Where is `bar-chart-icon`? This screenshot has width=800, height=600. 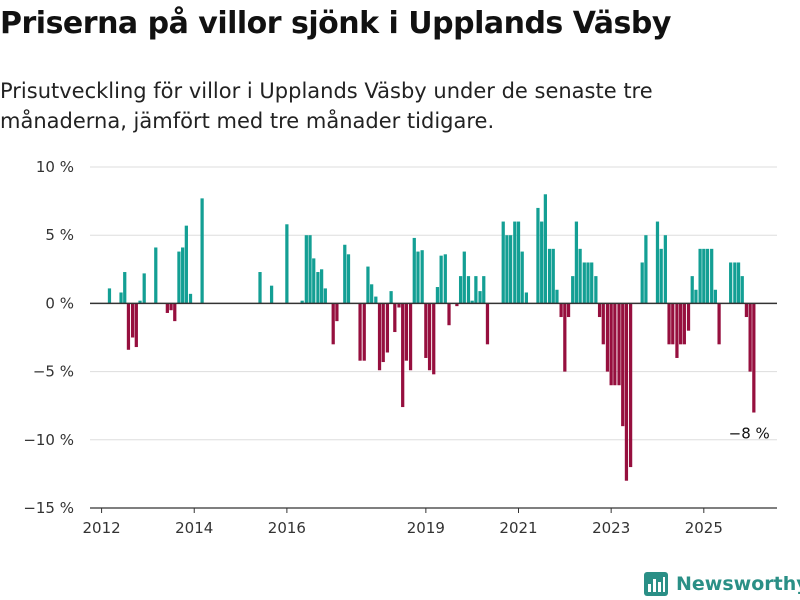
bar-chart-icon is located at coordinates (656, 584).